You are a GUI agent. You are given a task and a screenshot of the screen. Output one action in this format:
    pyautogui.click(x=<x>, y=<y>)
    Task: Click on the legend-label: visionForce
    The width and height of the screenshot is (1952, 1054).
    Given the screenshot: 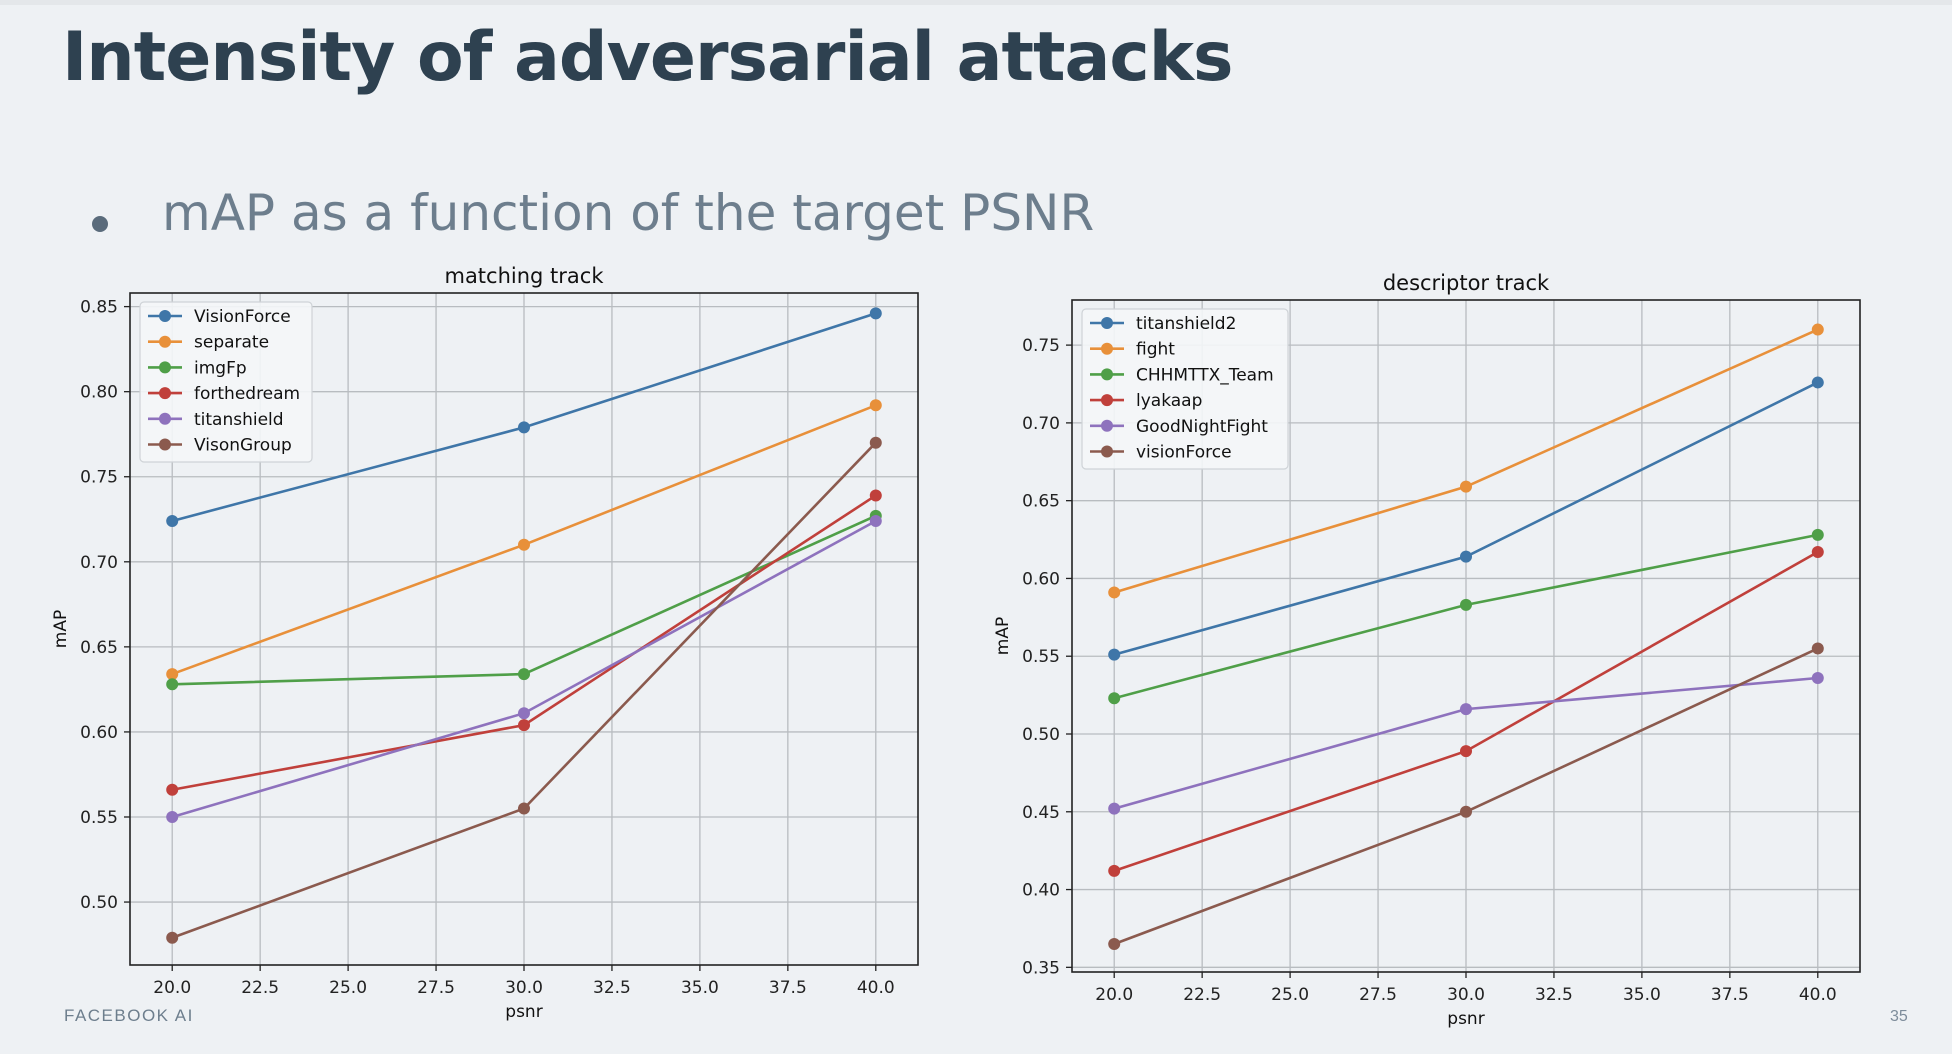 What is the action you would take?
    pyautogui.click(x=1184, y=453)
    